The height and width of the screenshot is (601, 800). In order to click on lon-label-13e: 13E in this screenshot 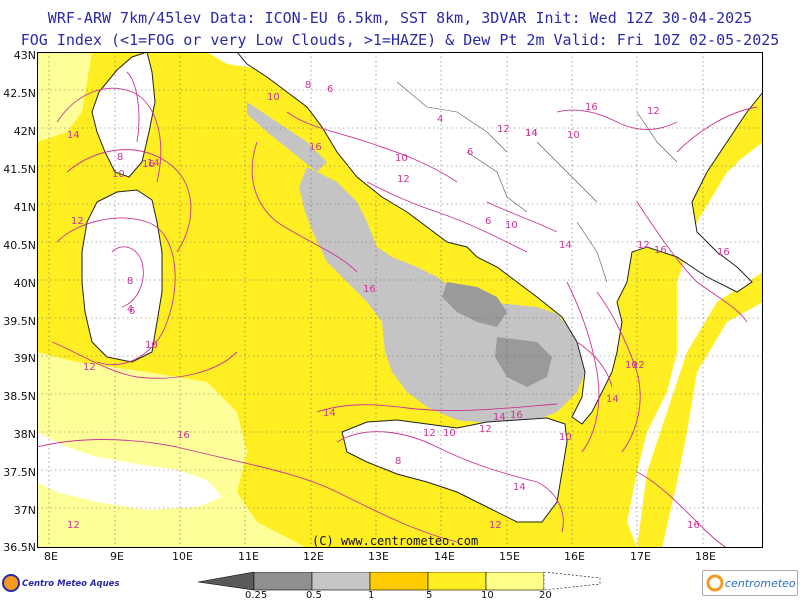, I will do `click(378, 556)`.